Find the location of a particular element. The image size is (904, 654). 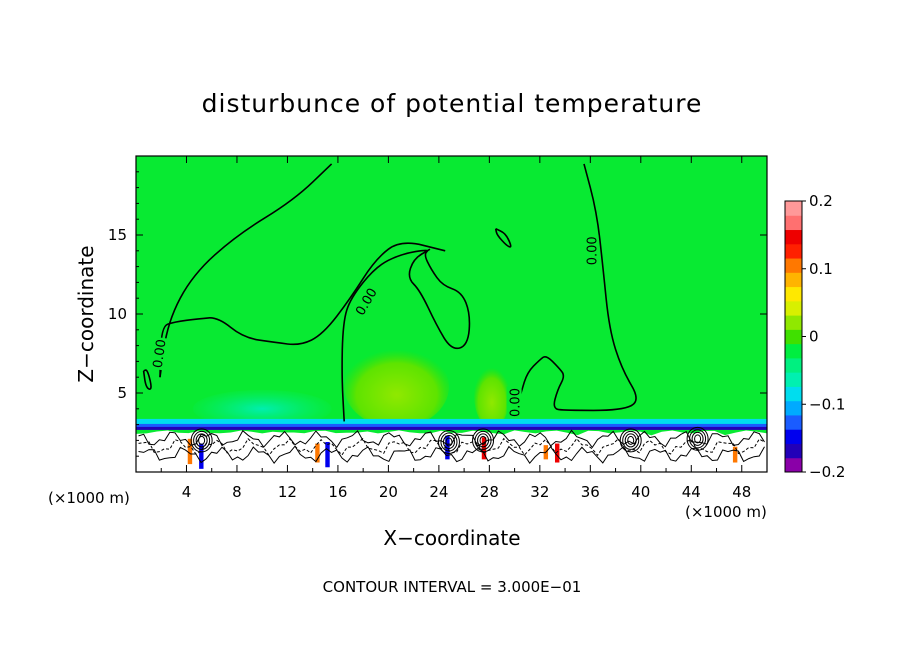

x-tick-label: 8 is located at coordinates (237, 492).